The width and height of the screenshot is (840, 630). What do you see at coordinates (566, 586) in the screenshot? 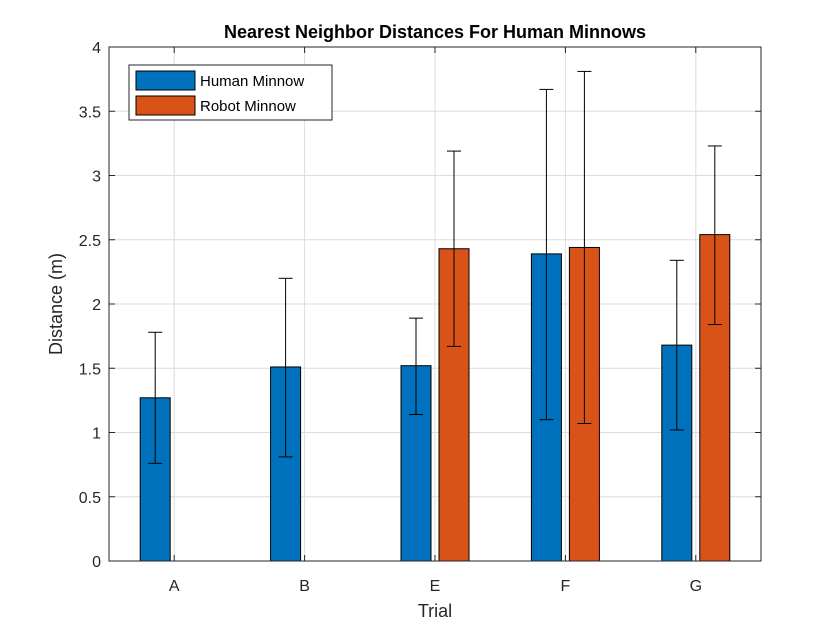
I see `x-tick-label-F: F` at bounding box center [566, 586].